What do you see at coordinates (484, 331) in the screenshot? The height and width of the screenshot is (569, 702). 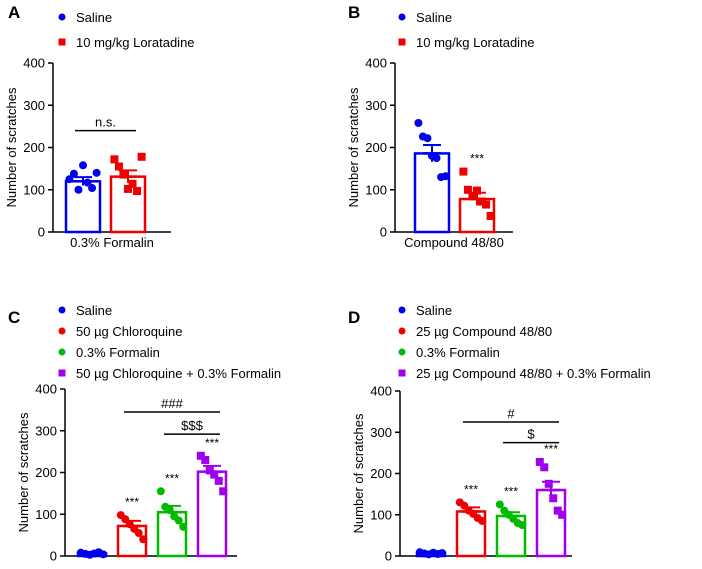 I see `legend-label: 25 µg Compound 48/80` at bounding box center [484, 331].